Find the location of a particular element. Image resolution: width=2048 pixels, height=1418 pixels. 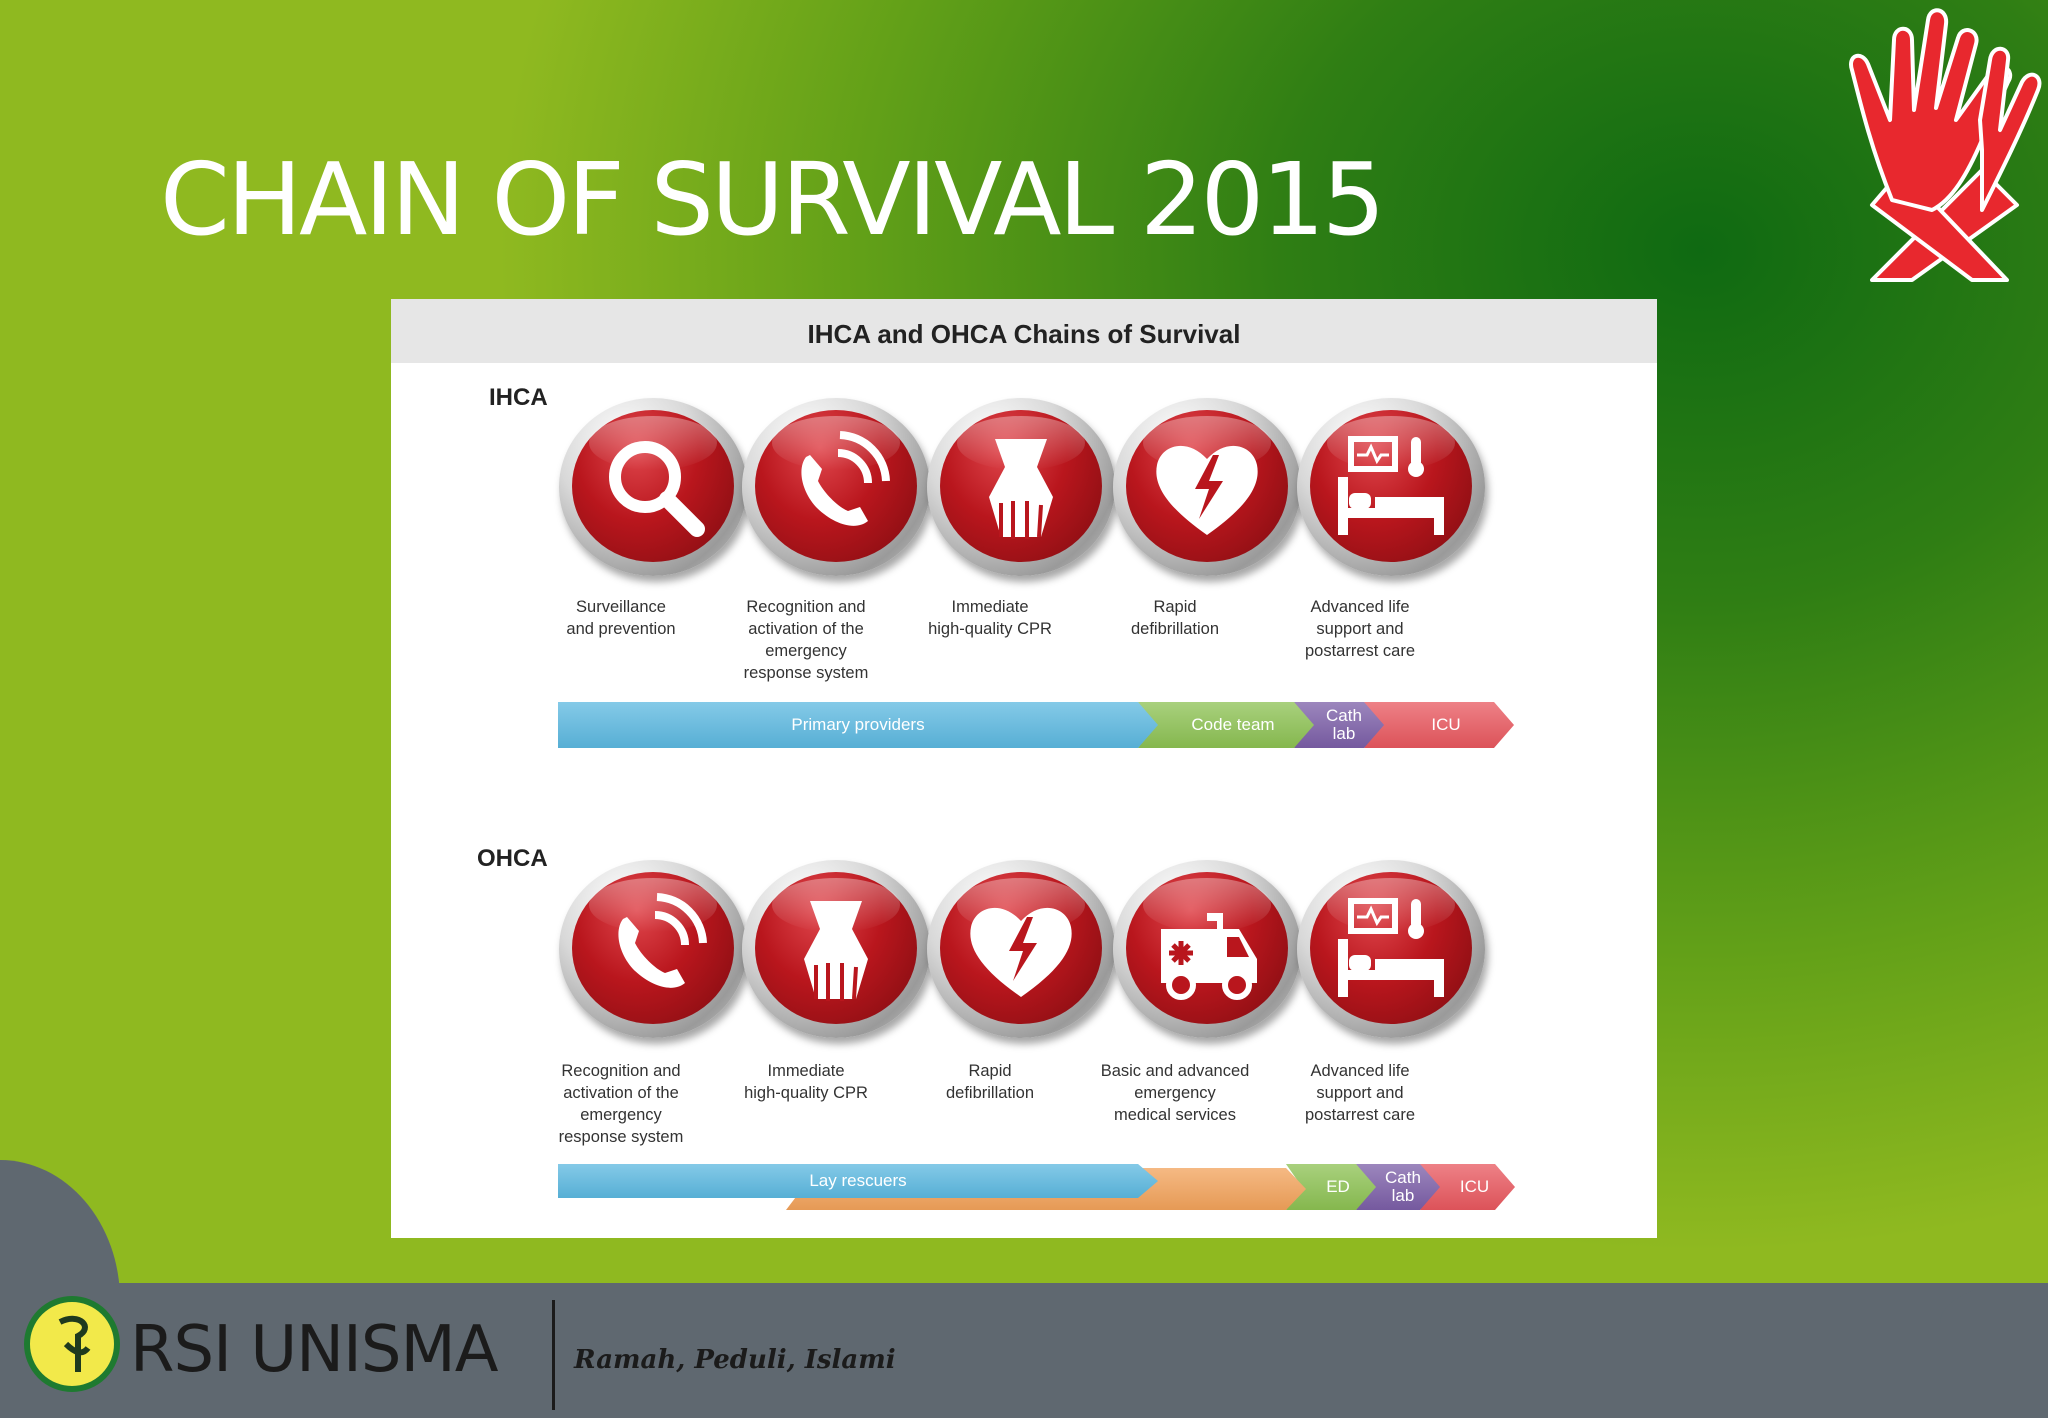

ihca-label: IHCA is located at coordinates (518, 397).